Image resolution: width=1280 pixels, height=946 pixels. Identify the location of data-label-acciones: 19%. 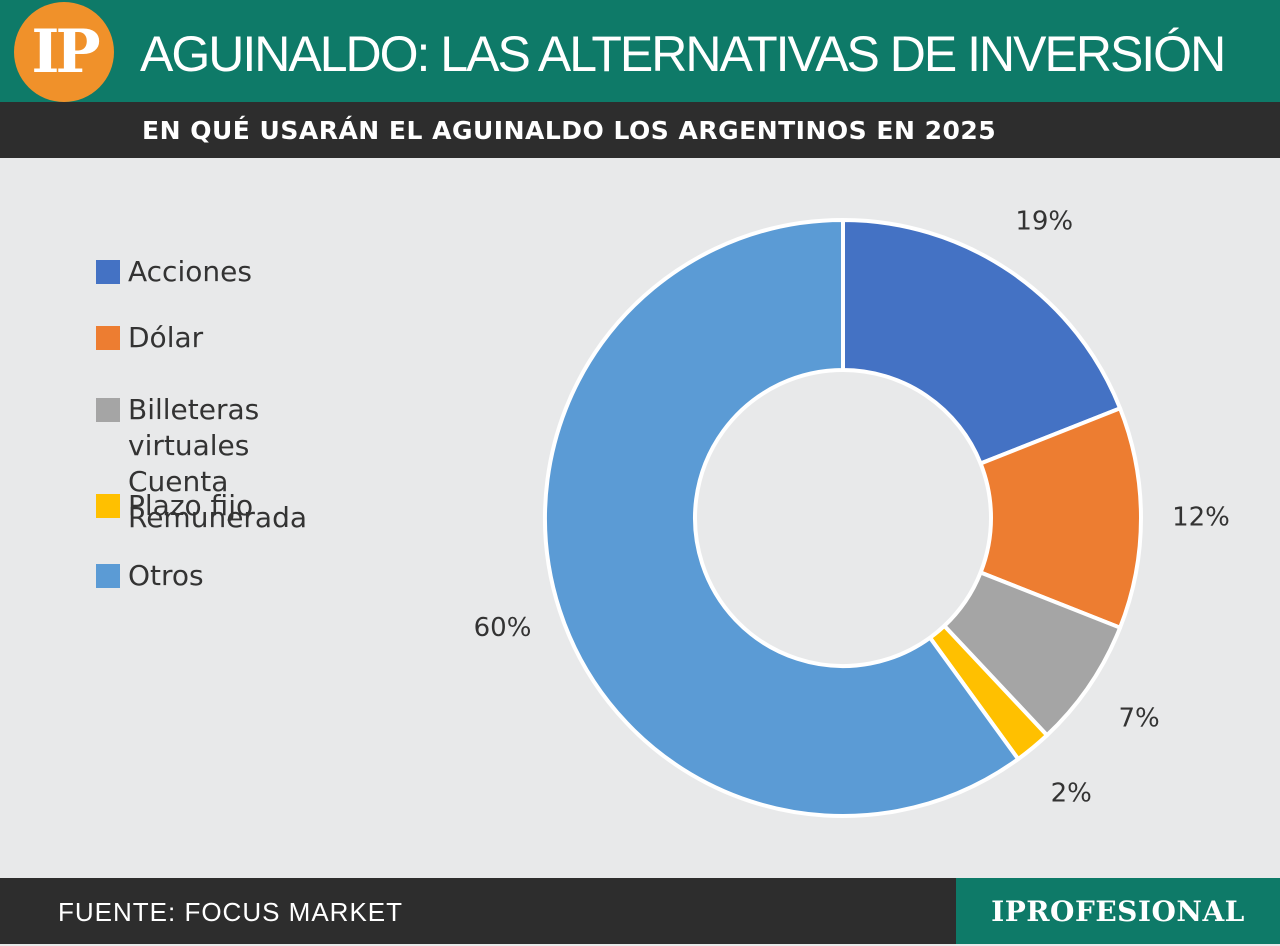
(1044, 221).